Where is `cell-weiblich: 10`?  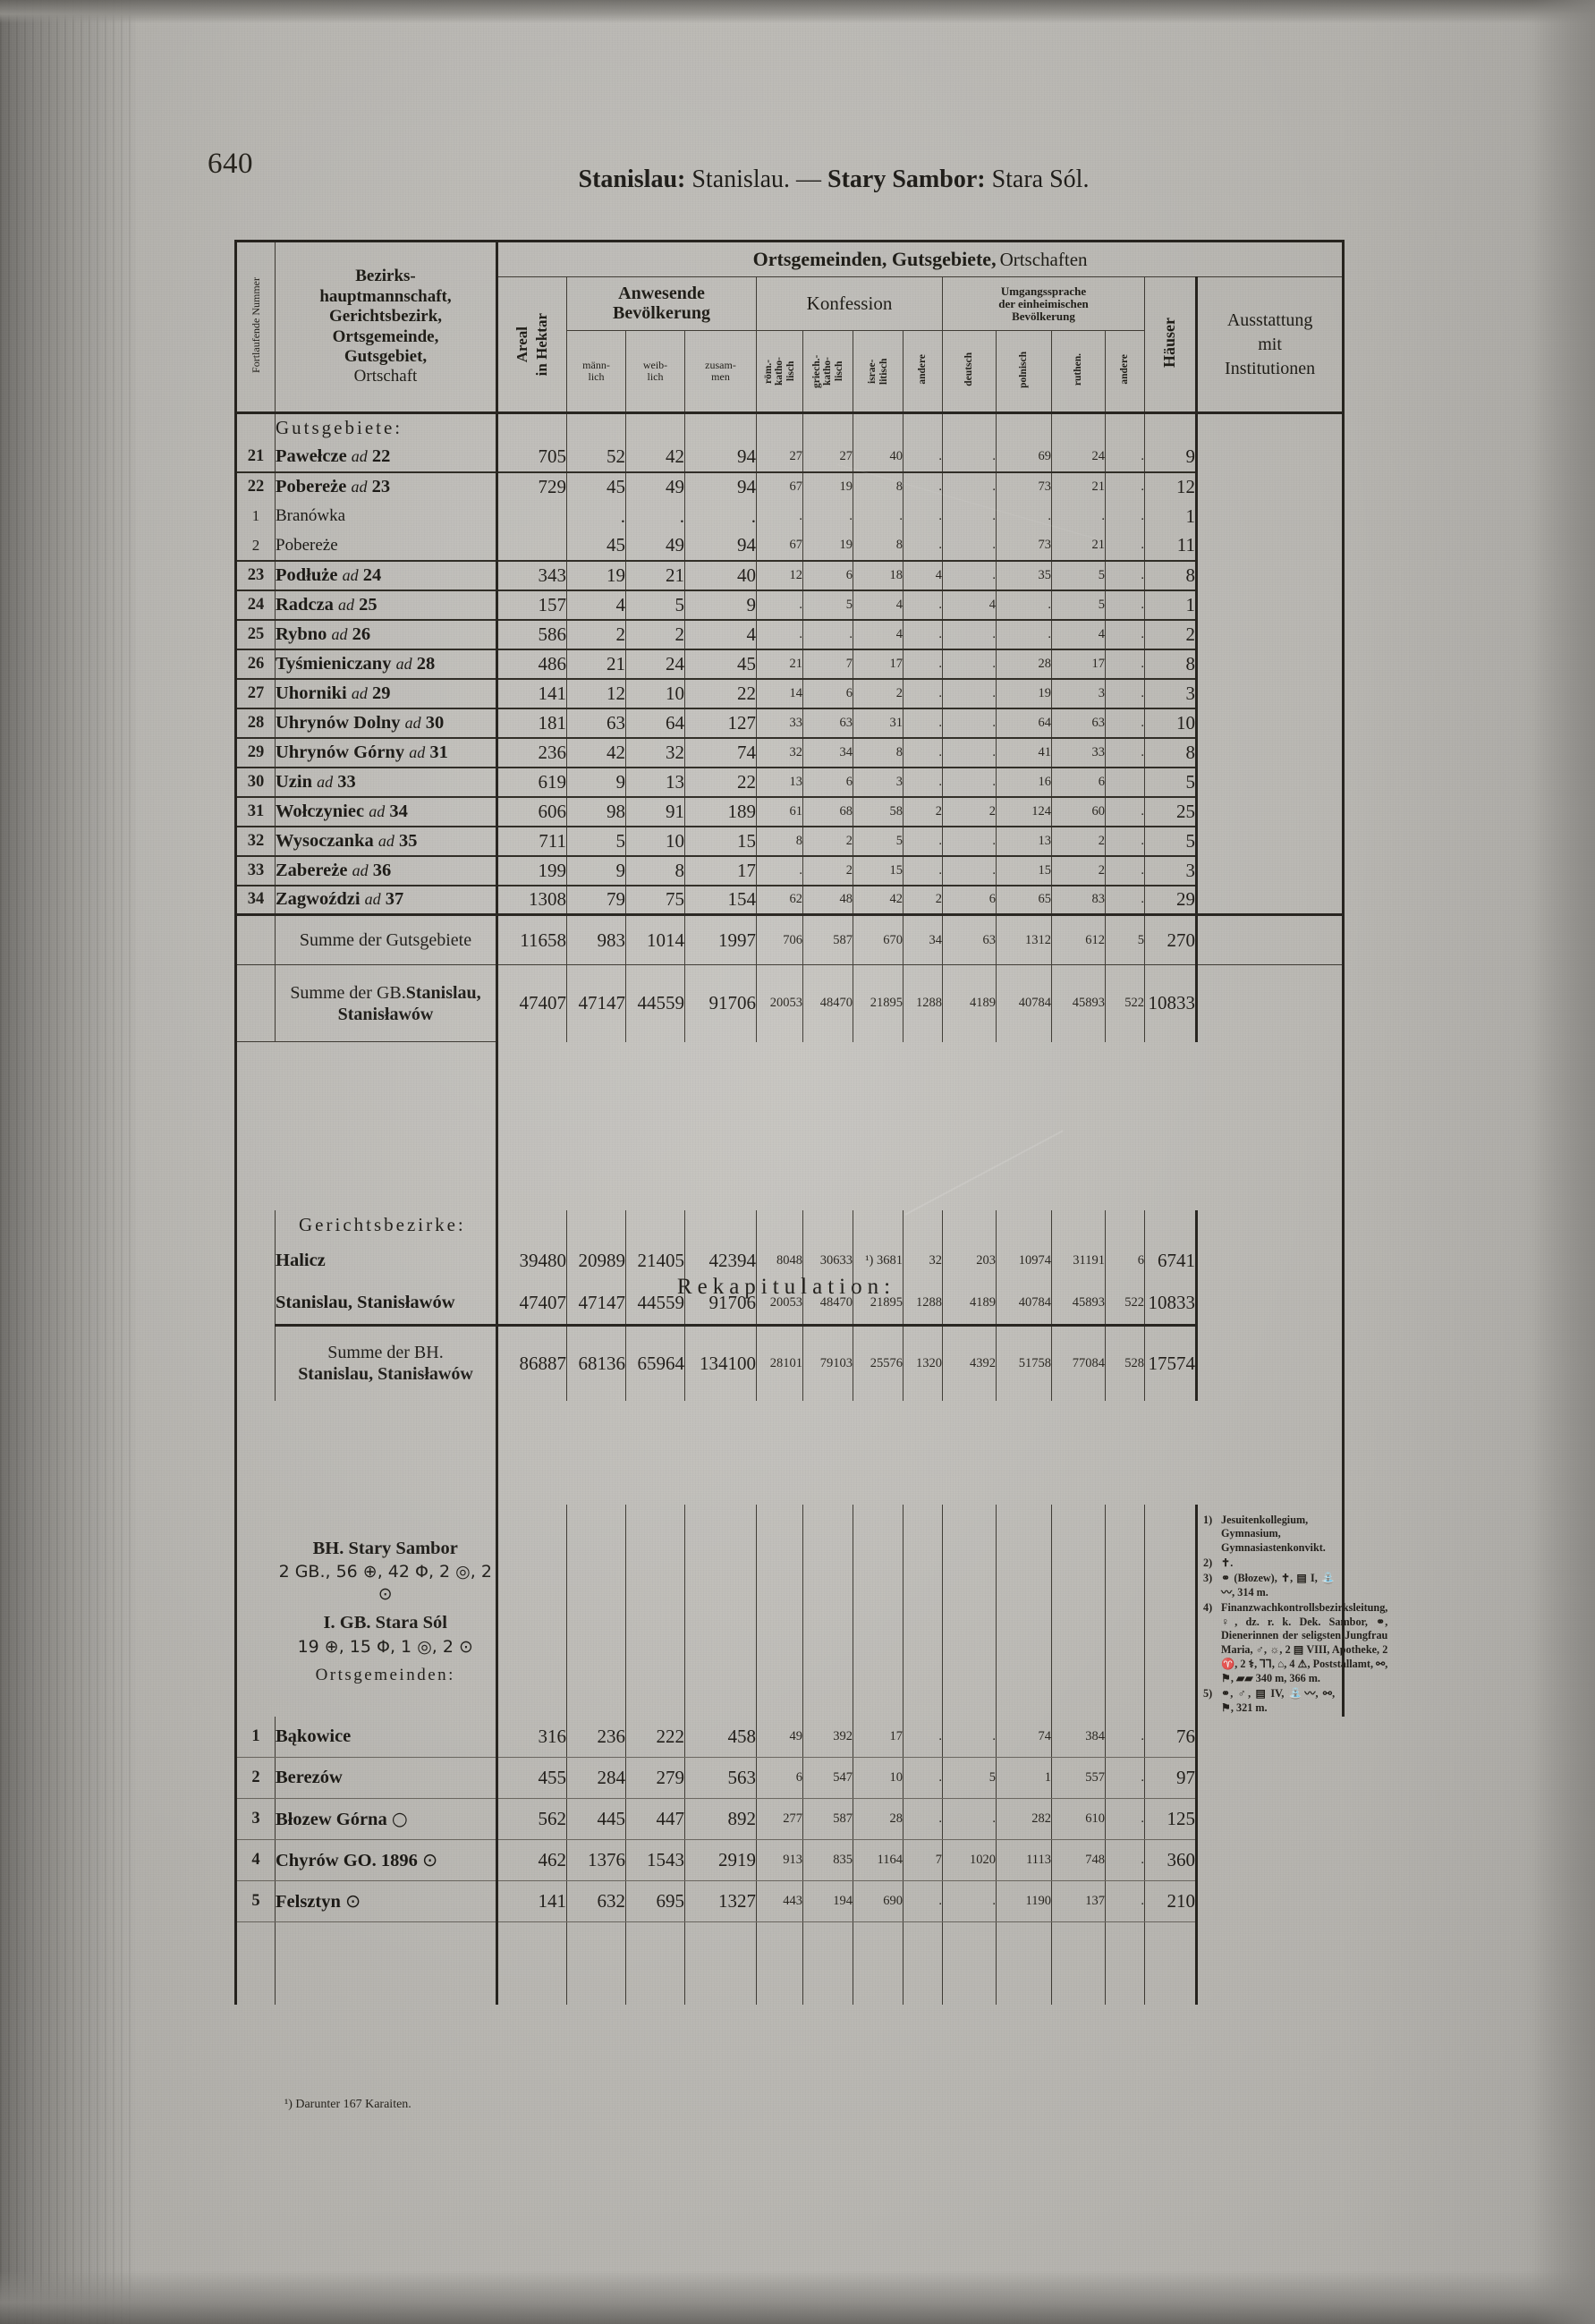 cell-weiblich: 10 is located at coordinates (655, 841).